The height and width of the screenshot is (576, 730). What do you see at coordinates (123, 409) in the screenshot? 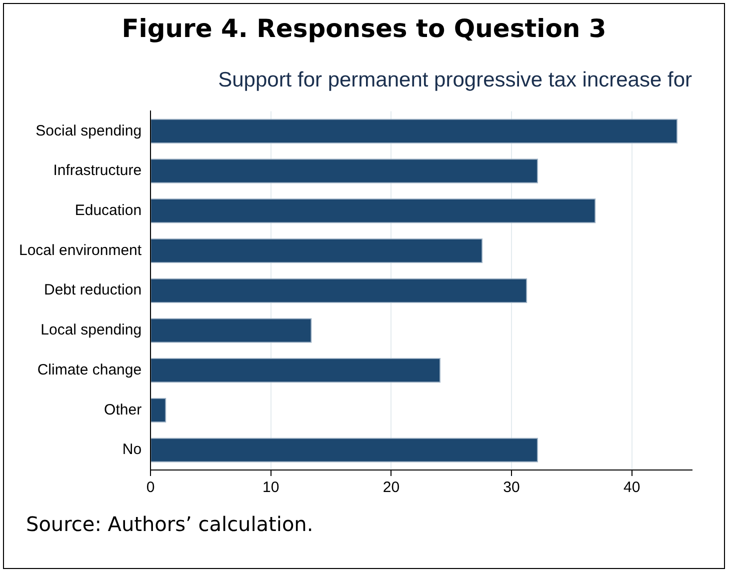
I see `y-tick-label: Other` at bounding box center [123, 409].